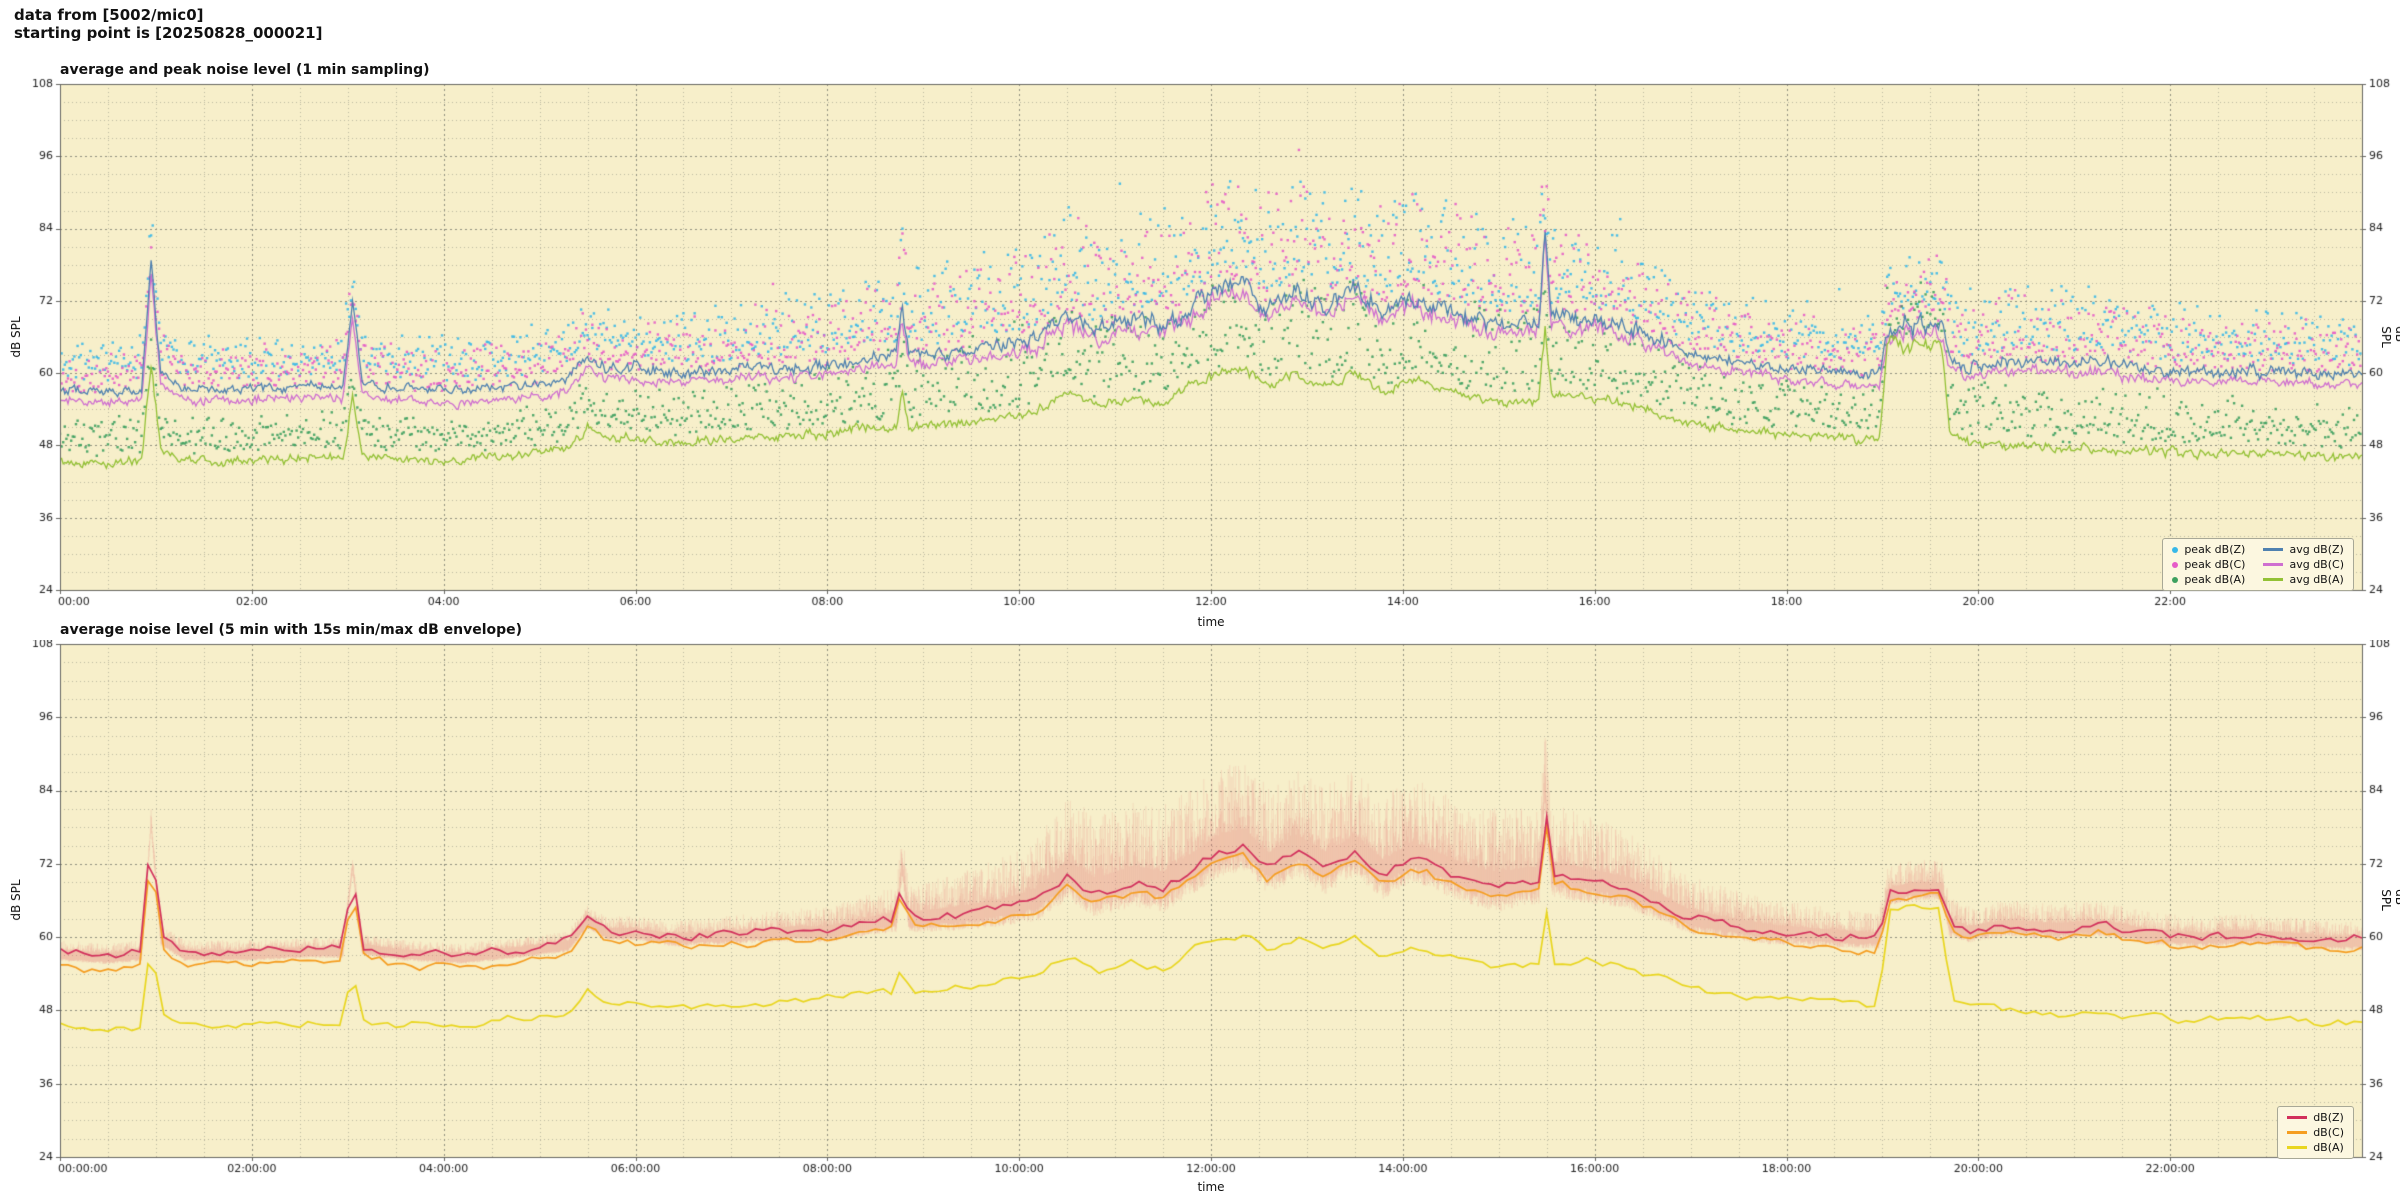 The height and width of the screenshot is (1200, 2400). I want to click on chart1-xlabel: time, so click(1211, 622).